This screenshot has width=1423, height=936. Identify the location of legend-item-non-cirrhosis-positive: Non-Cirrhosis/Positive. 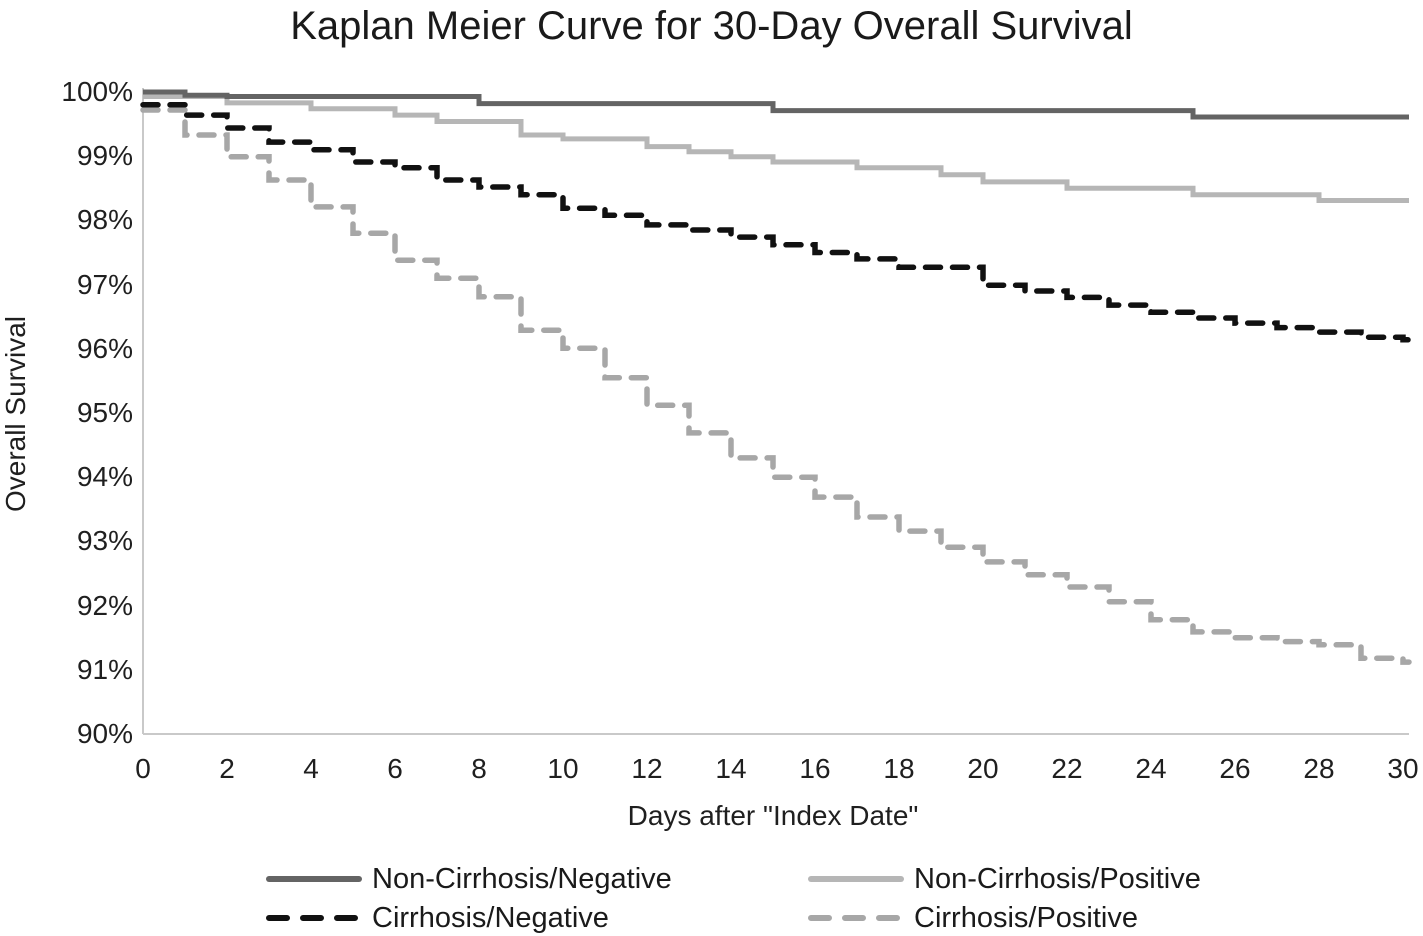
(1004, 879).